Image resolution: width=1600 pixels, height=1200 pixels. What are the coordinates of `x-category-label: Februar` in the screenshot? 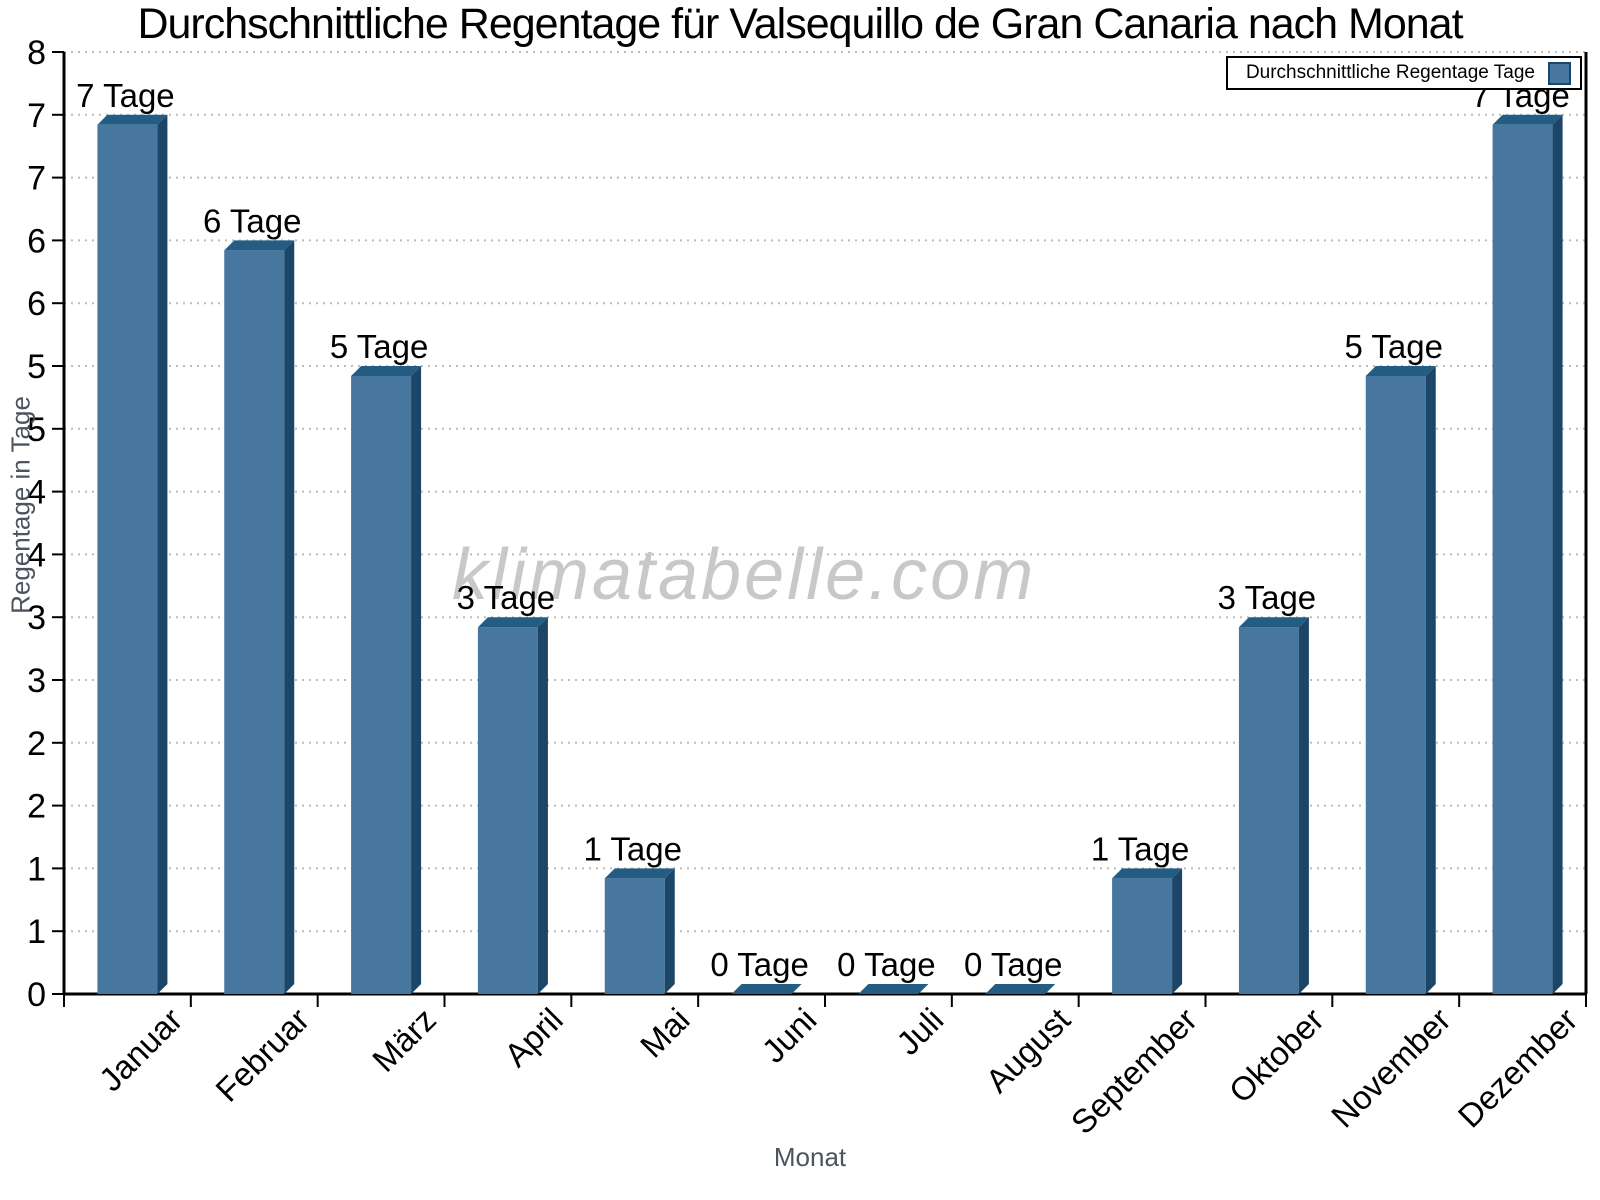 It's located at (262, 1055).